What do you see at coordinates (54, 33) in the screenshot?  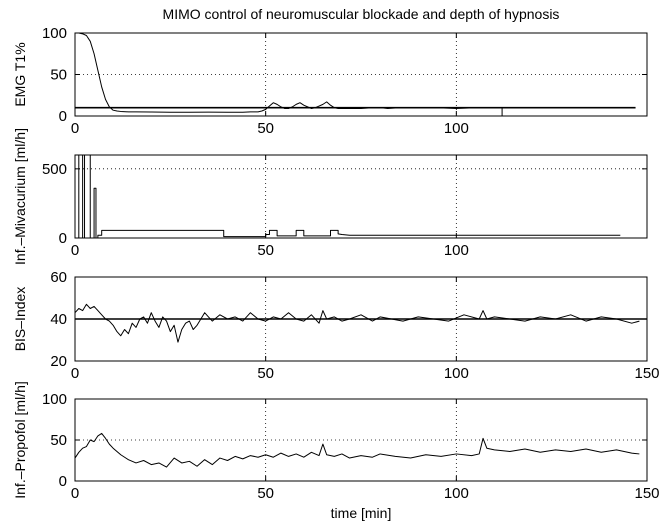 I see `emg-y-tick-label-2: 100` at bounding box center [54, 33].